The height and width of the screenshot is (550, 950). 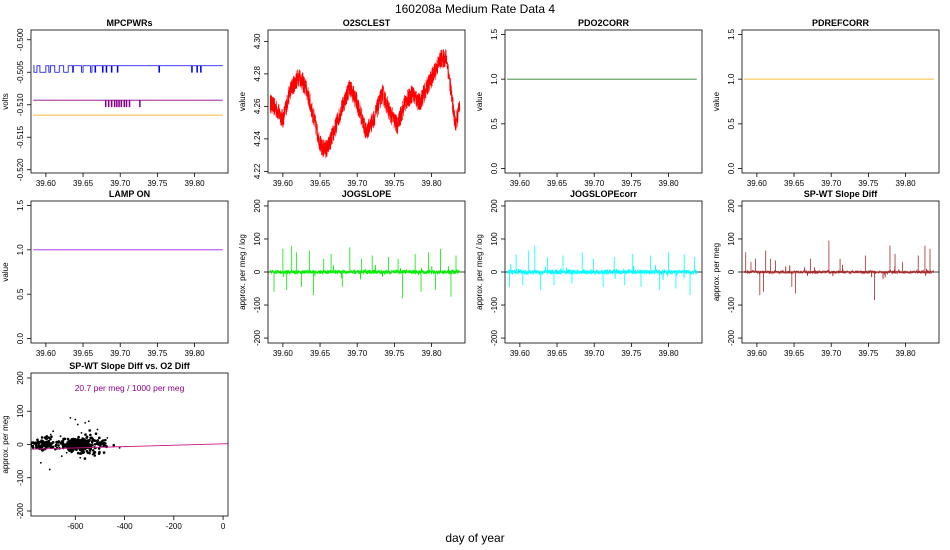 I want to click on panel-title: O2SCLEST, so click(x=367, y=23).